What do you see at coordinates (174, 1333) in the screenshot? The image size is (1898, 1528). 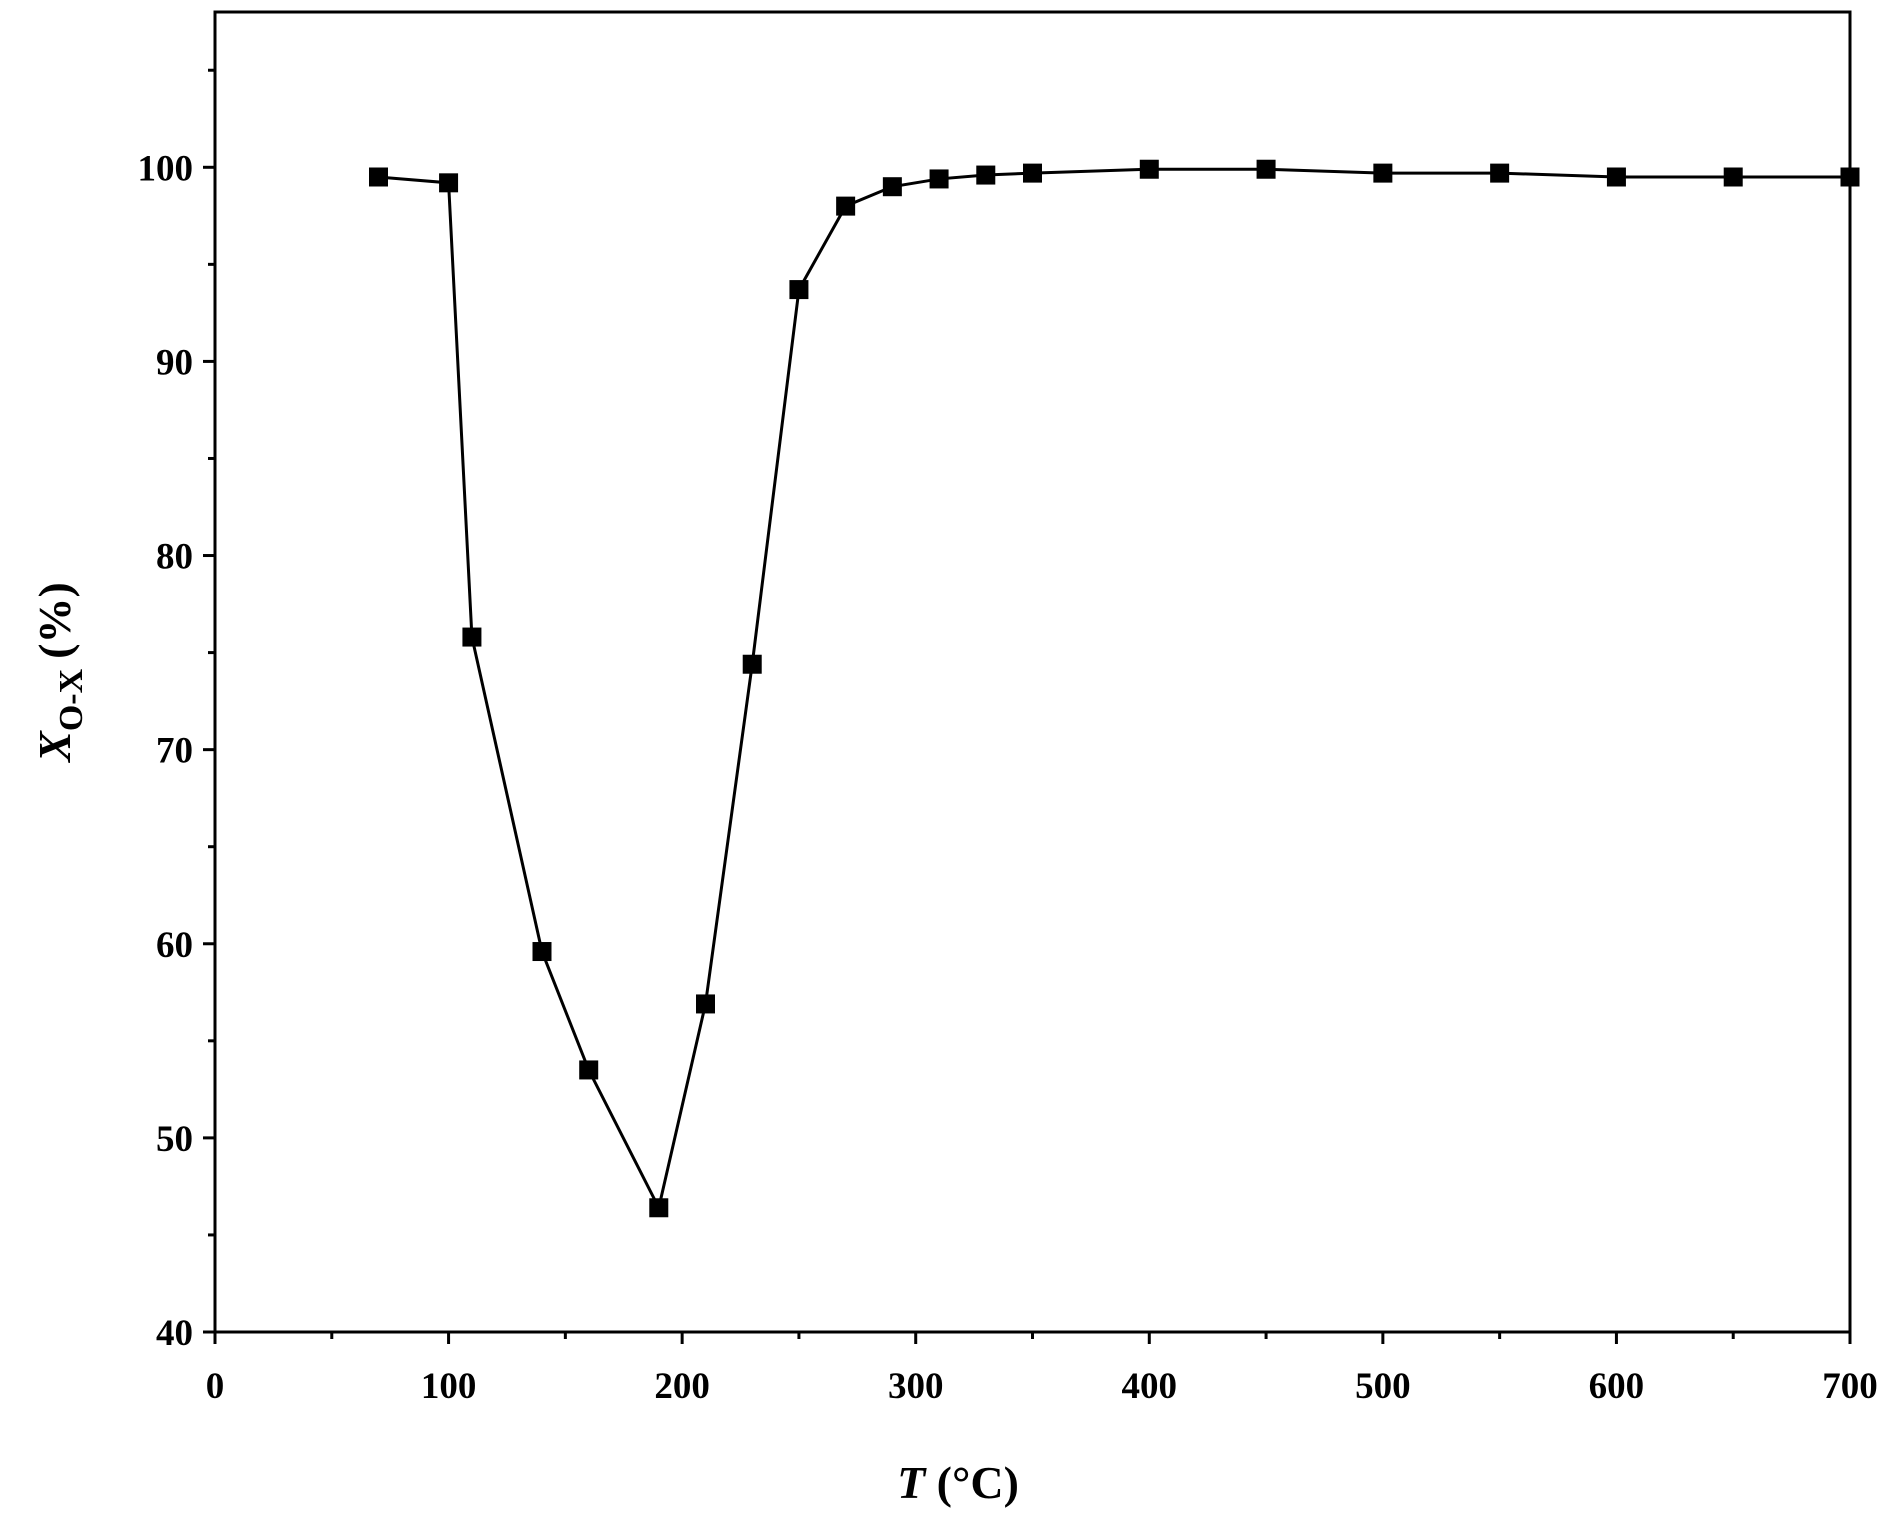 I see `y-tick-label: 40` at bounding box center [174, 1333].